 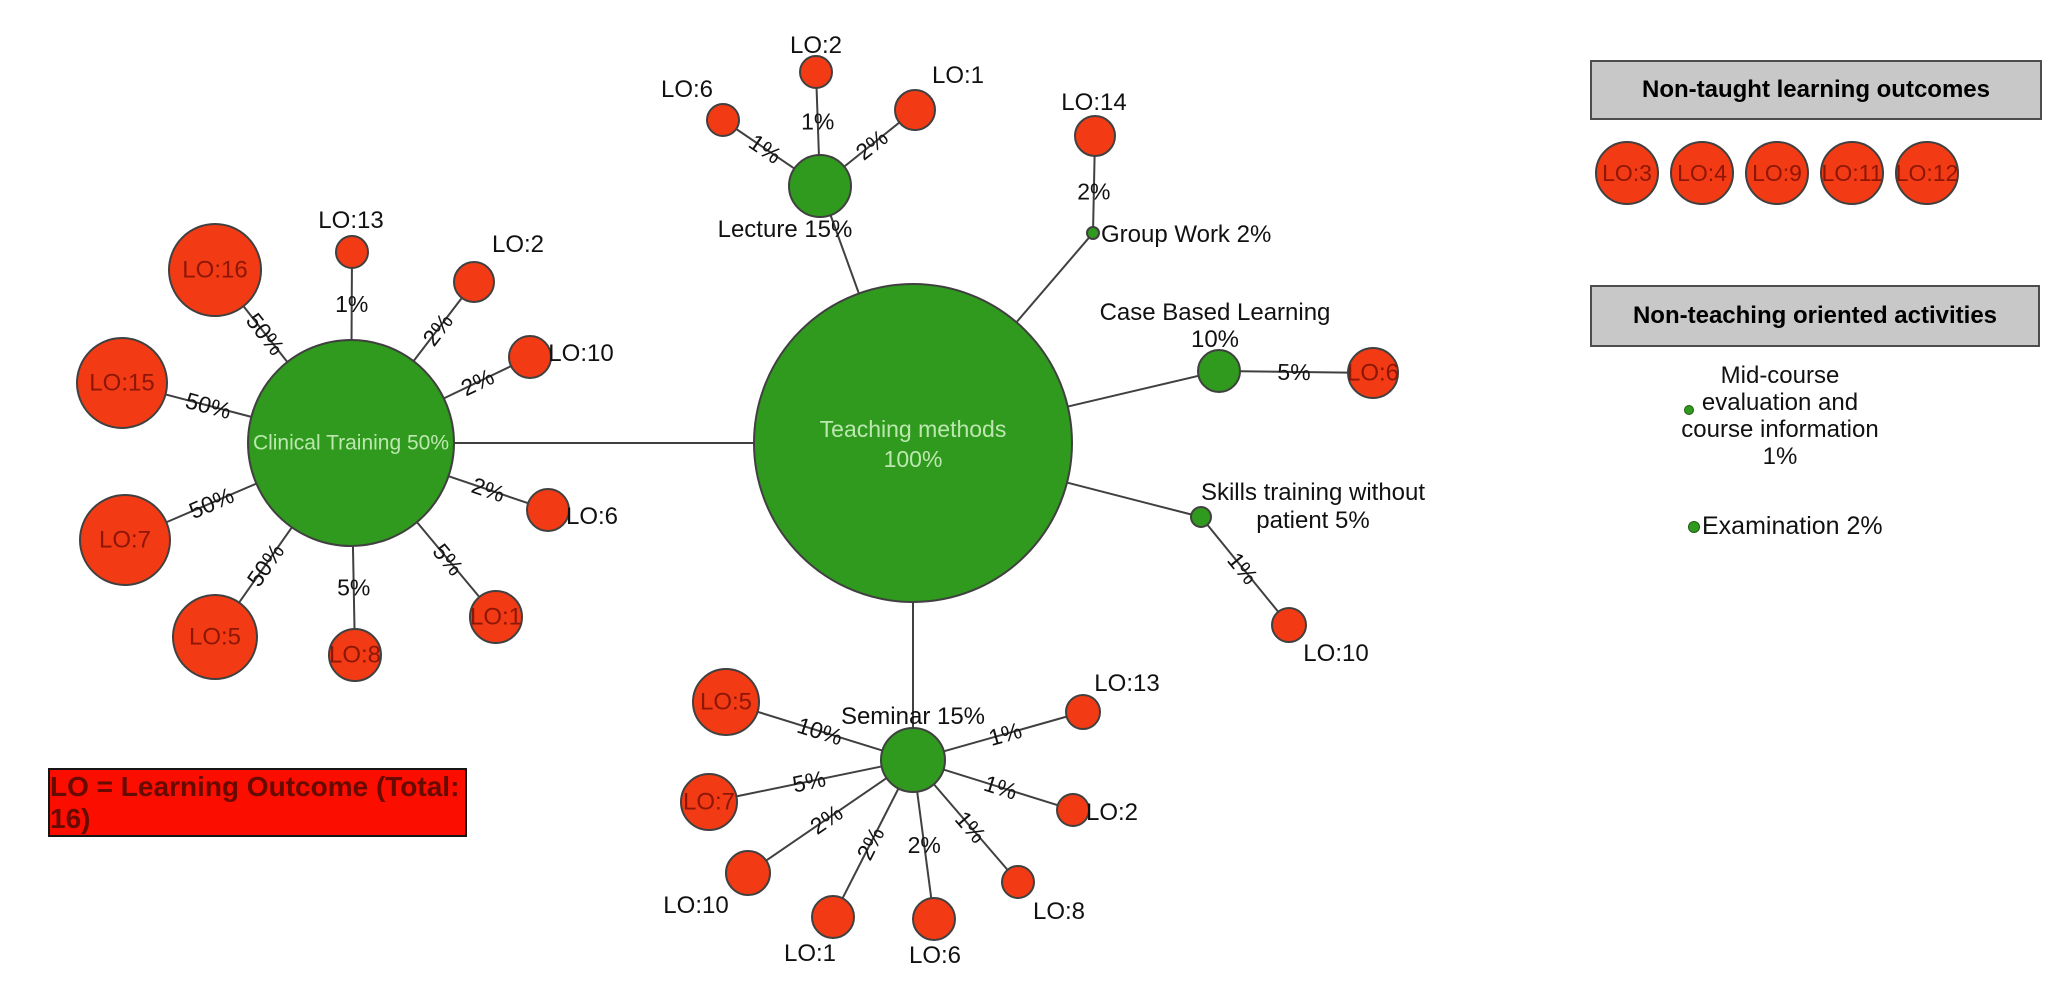 I want to click on lo-label: LO:9, so click(x=1777, y=172).